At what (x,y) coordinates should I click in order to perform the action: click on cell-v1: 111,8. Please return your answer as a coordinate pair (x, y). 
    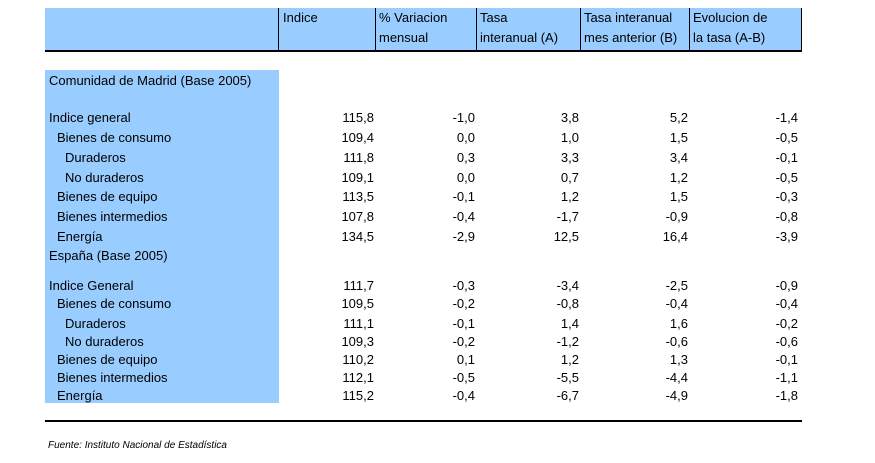
    Looking at the image, I should click on (358, 157).